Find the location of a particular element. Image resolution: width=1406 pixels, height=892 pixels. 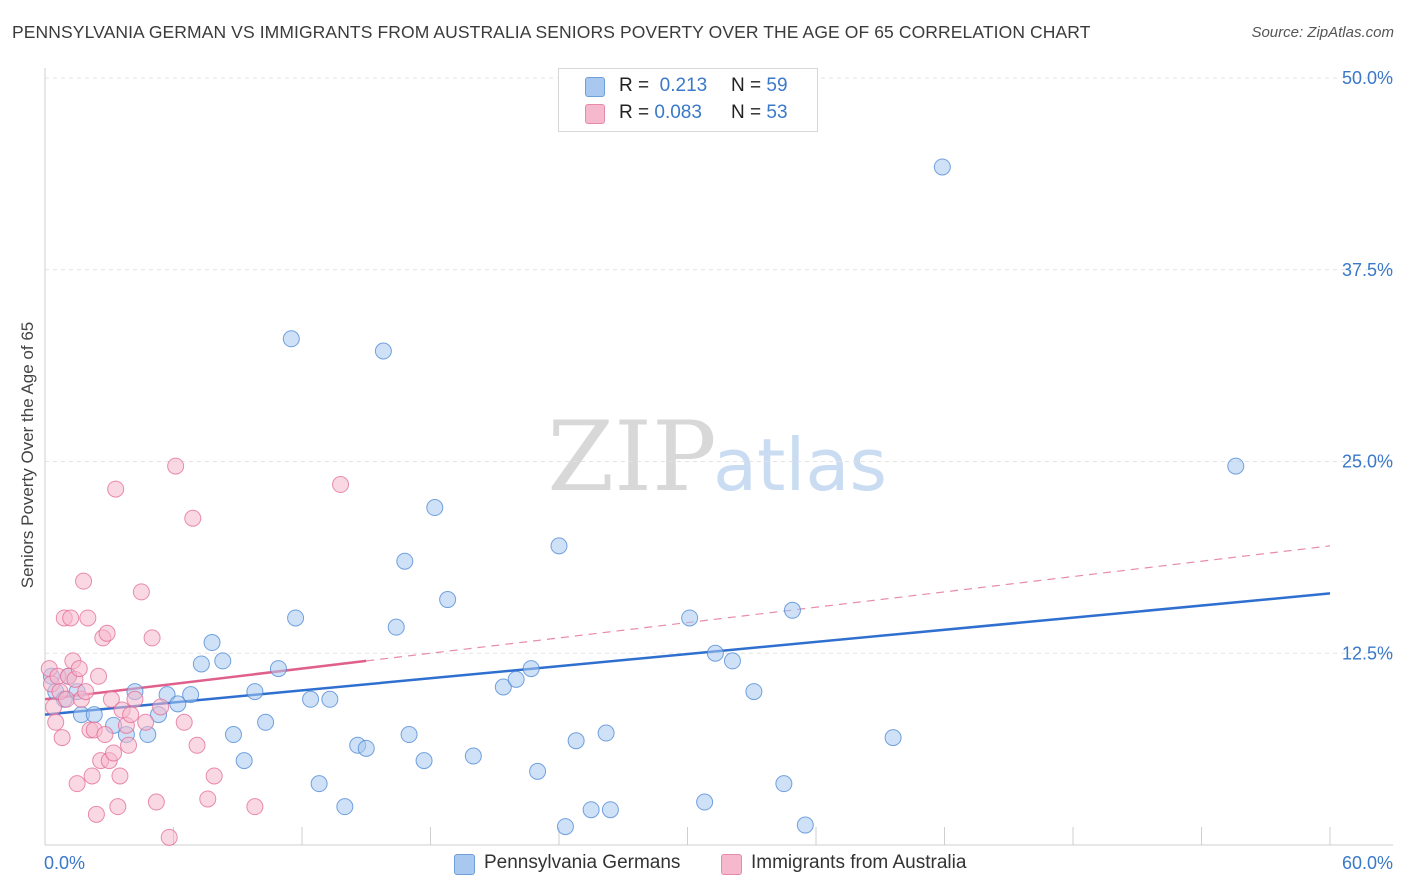

legend-swatch-blue is located at coordinates (464, 864).